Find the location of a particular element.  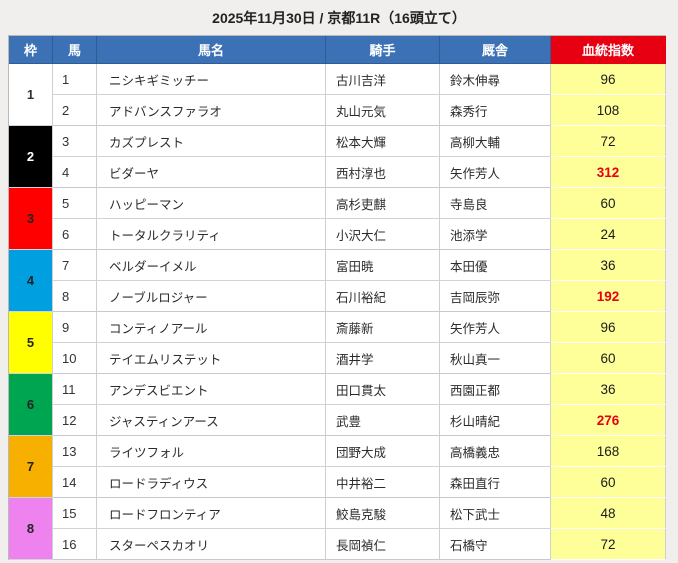

jockey-name: 中井裕二 is located at coordinates (383, 482).